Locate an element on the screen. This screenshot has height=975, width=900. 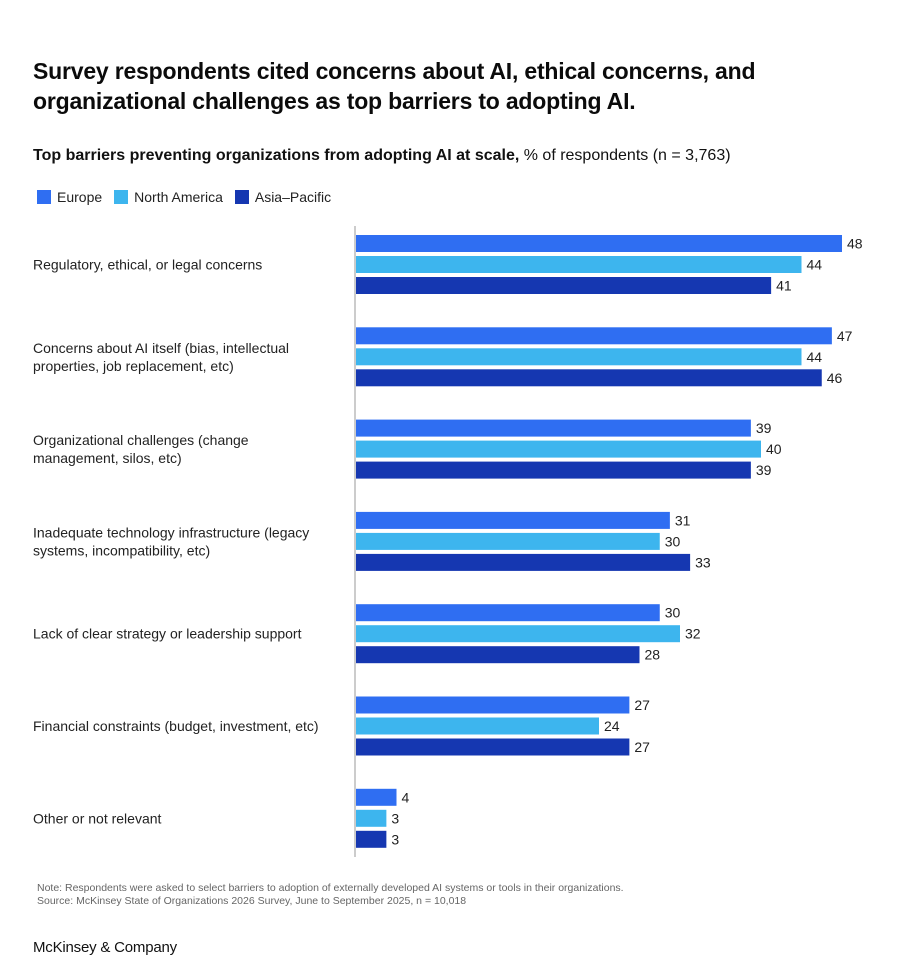
bar-value-label: 28 is located at coordinates (653, 655).